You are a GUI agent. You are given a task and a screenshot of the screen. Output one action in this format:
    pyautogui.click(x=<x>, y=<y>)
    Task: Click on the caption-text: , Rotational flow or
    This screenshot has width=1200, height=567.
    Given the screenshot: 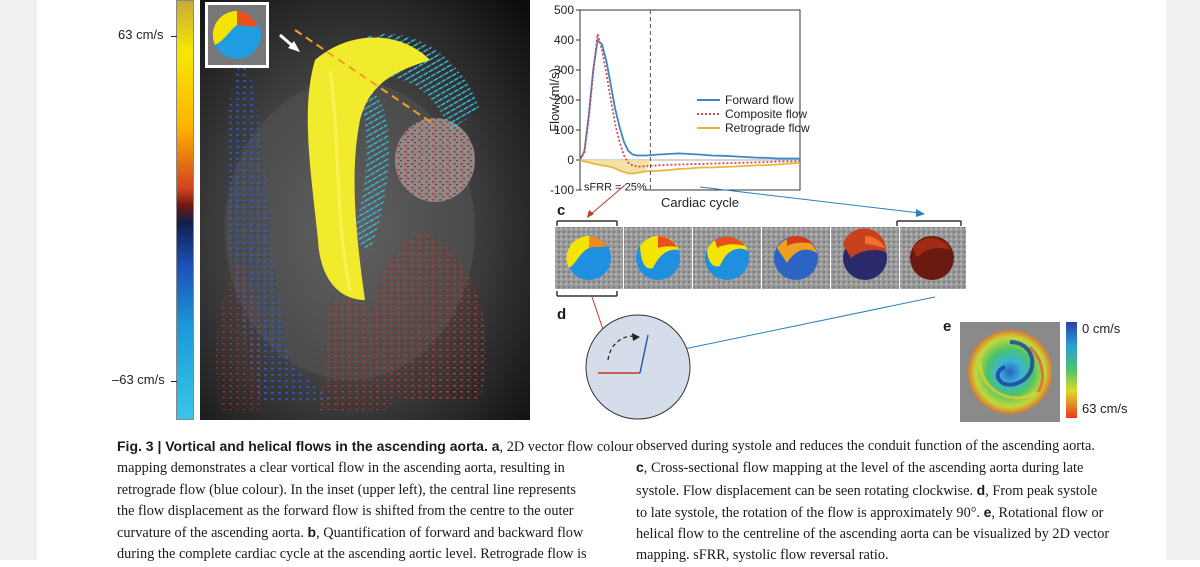 What is the action you would take?
    pyautogui.click(x=1047, y=512)
    